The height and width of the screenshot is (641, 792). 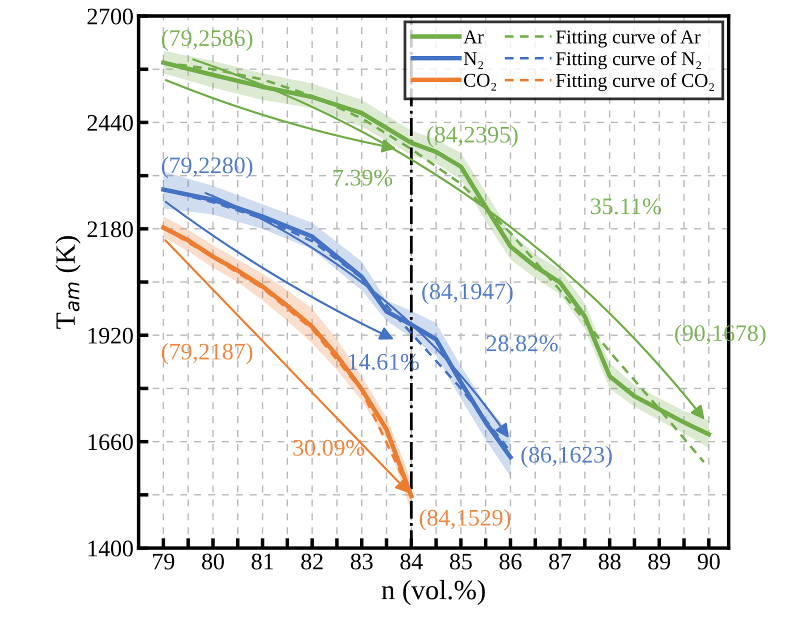 What do you see at coordinates (110, 229) in the screenshot?
I see `y-tick-label: 2180` at bounding box center [110, 229].